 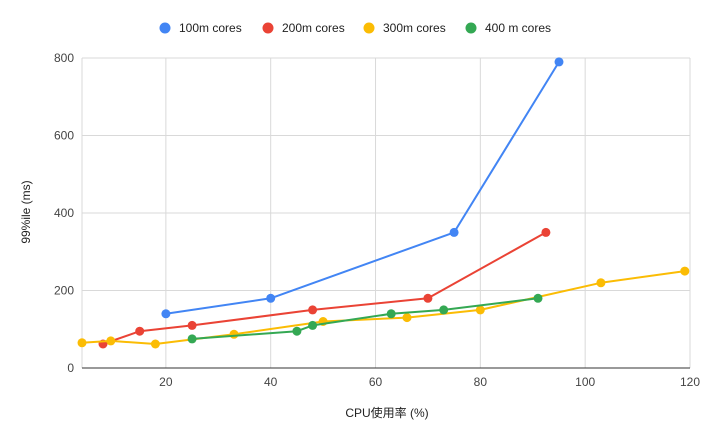 I want to click on legend-item: 300m cores, so click(x=404, y=28).